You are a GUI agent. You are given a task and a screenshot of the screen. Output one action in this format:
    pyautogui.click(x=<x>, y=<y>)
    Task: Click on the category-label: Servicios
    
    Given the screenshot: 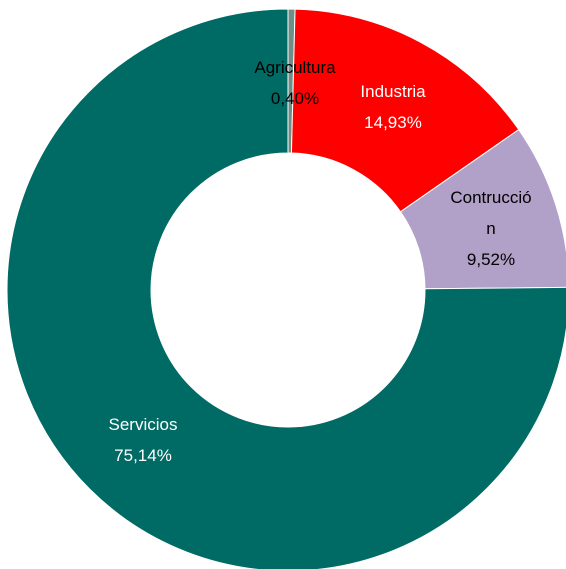 What is the action you would take?
    pyautogui.click(x=143, y=424)
    